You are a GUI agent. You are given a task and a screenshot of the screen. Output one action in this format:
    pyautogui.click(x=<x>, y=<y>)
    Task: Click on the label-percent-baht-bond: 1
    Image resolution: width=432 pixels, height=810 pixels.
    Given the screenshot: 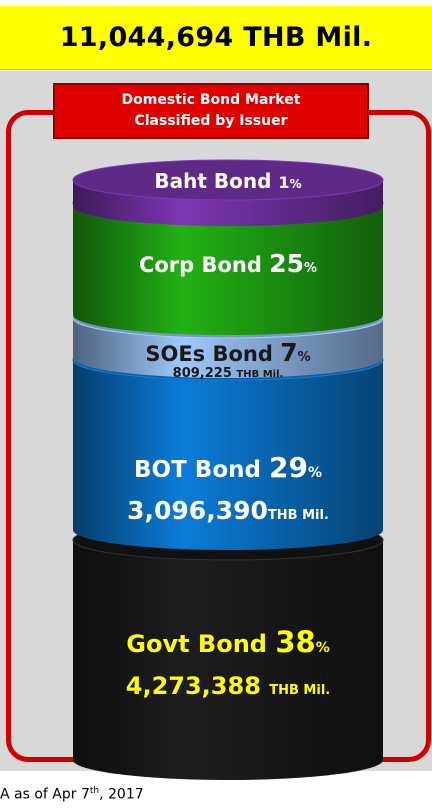 What is the action you would take?
    pyautogui.click(x=283, y=182)
    